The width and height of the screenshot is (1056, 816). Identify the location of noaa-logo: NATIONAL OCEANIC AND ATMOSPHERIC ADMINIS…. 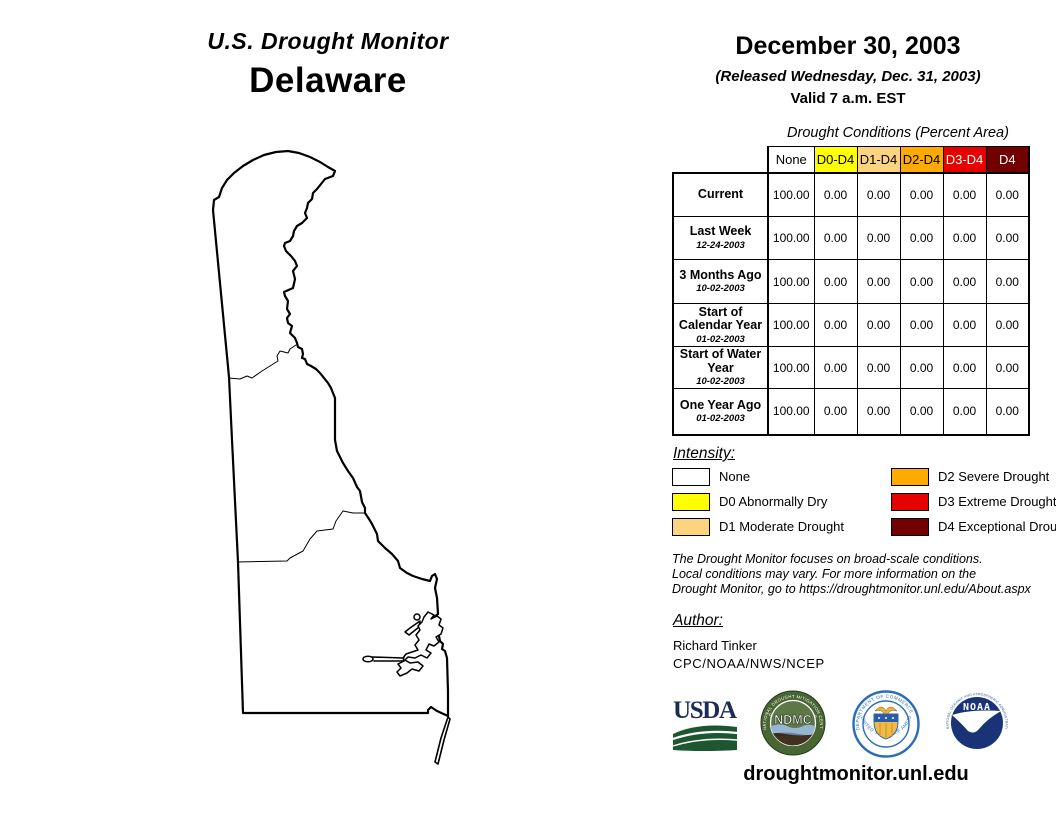
(977, 723).